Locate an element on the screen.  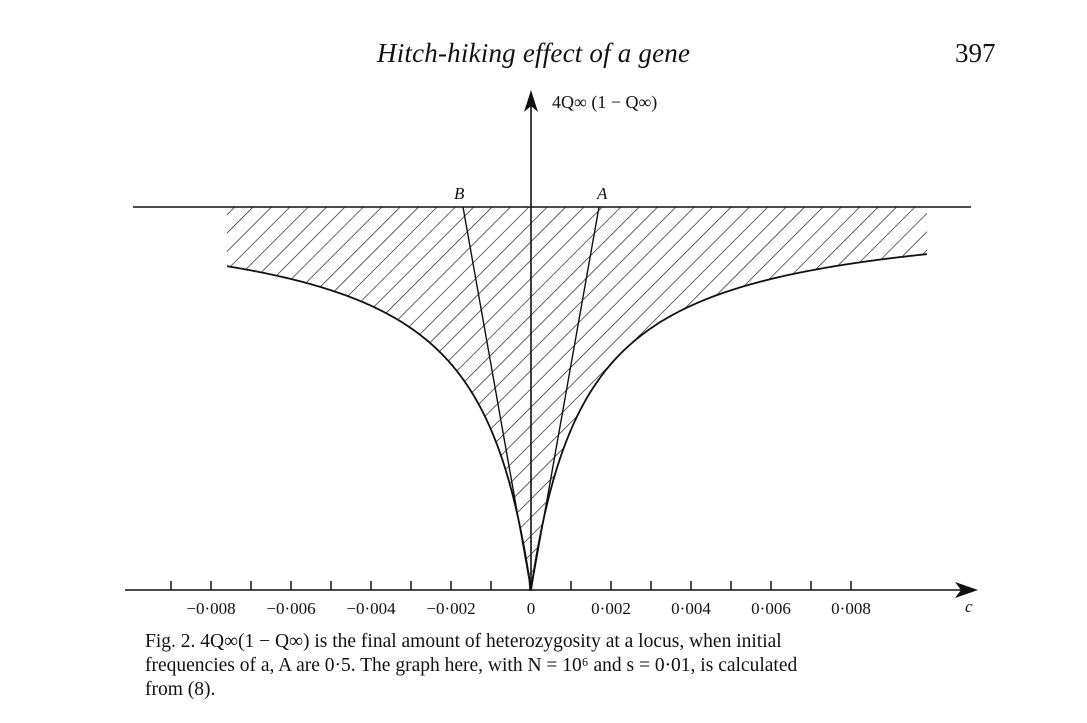
running-head: Hitch-hiking effect of a gene 397 is located at coordinates (543, 56).